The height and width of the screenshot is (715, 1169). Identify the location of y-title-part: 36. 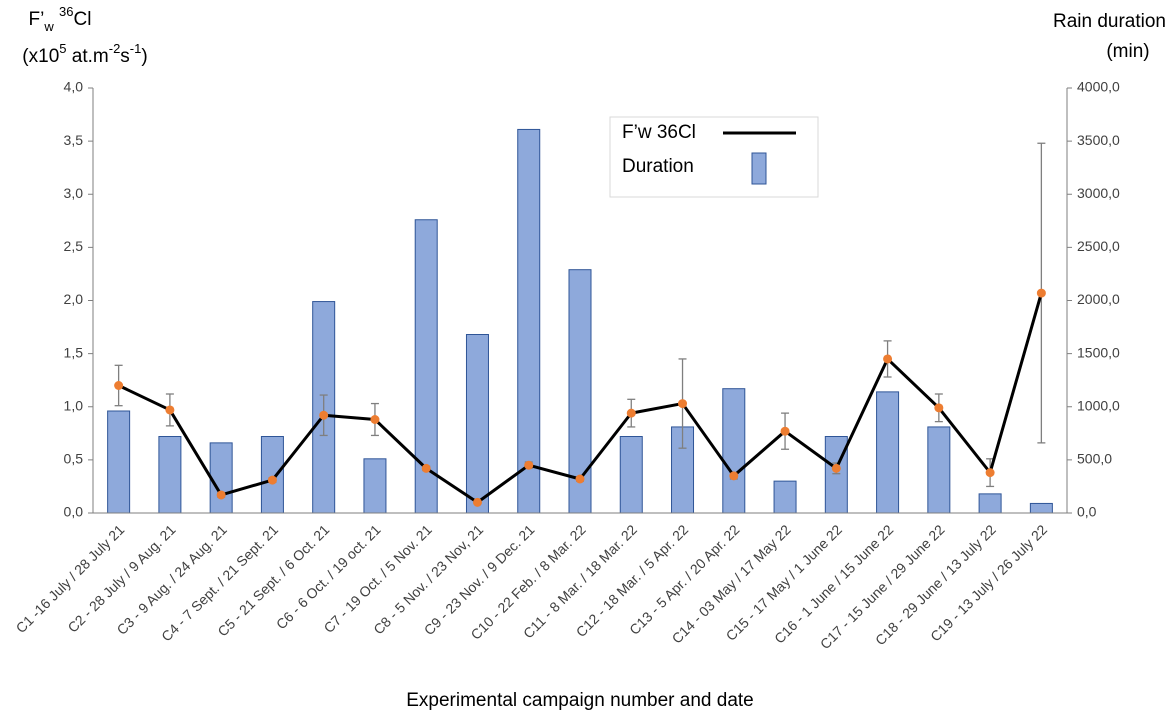
(66, 11).